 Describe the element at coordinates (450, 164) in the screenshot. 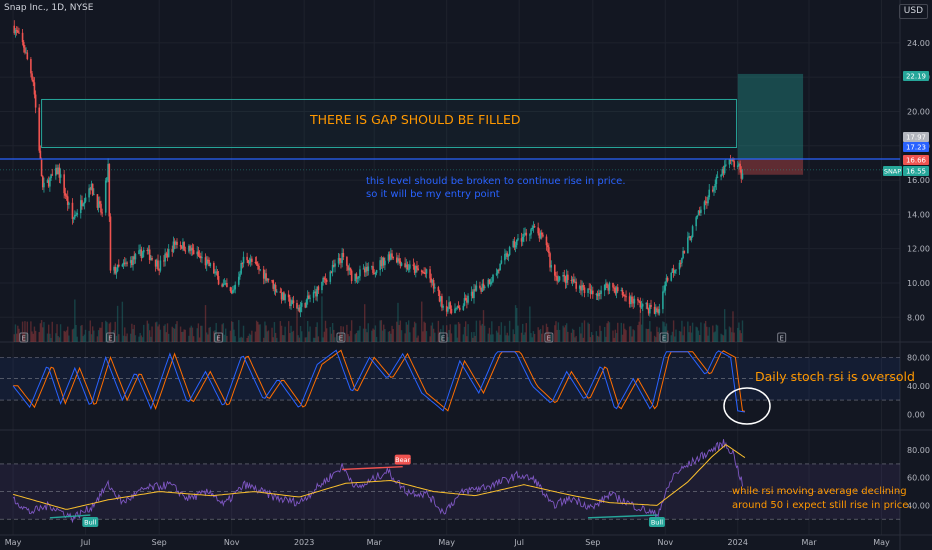

I see `resistance-line` at that location.